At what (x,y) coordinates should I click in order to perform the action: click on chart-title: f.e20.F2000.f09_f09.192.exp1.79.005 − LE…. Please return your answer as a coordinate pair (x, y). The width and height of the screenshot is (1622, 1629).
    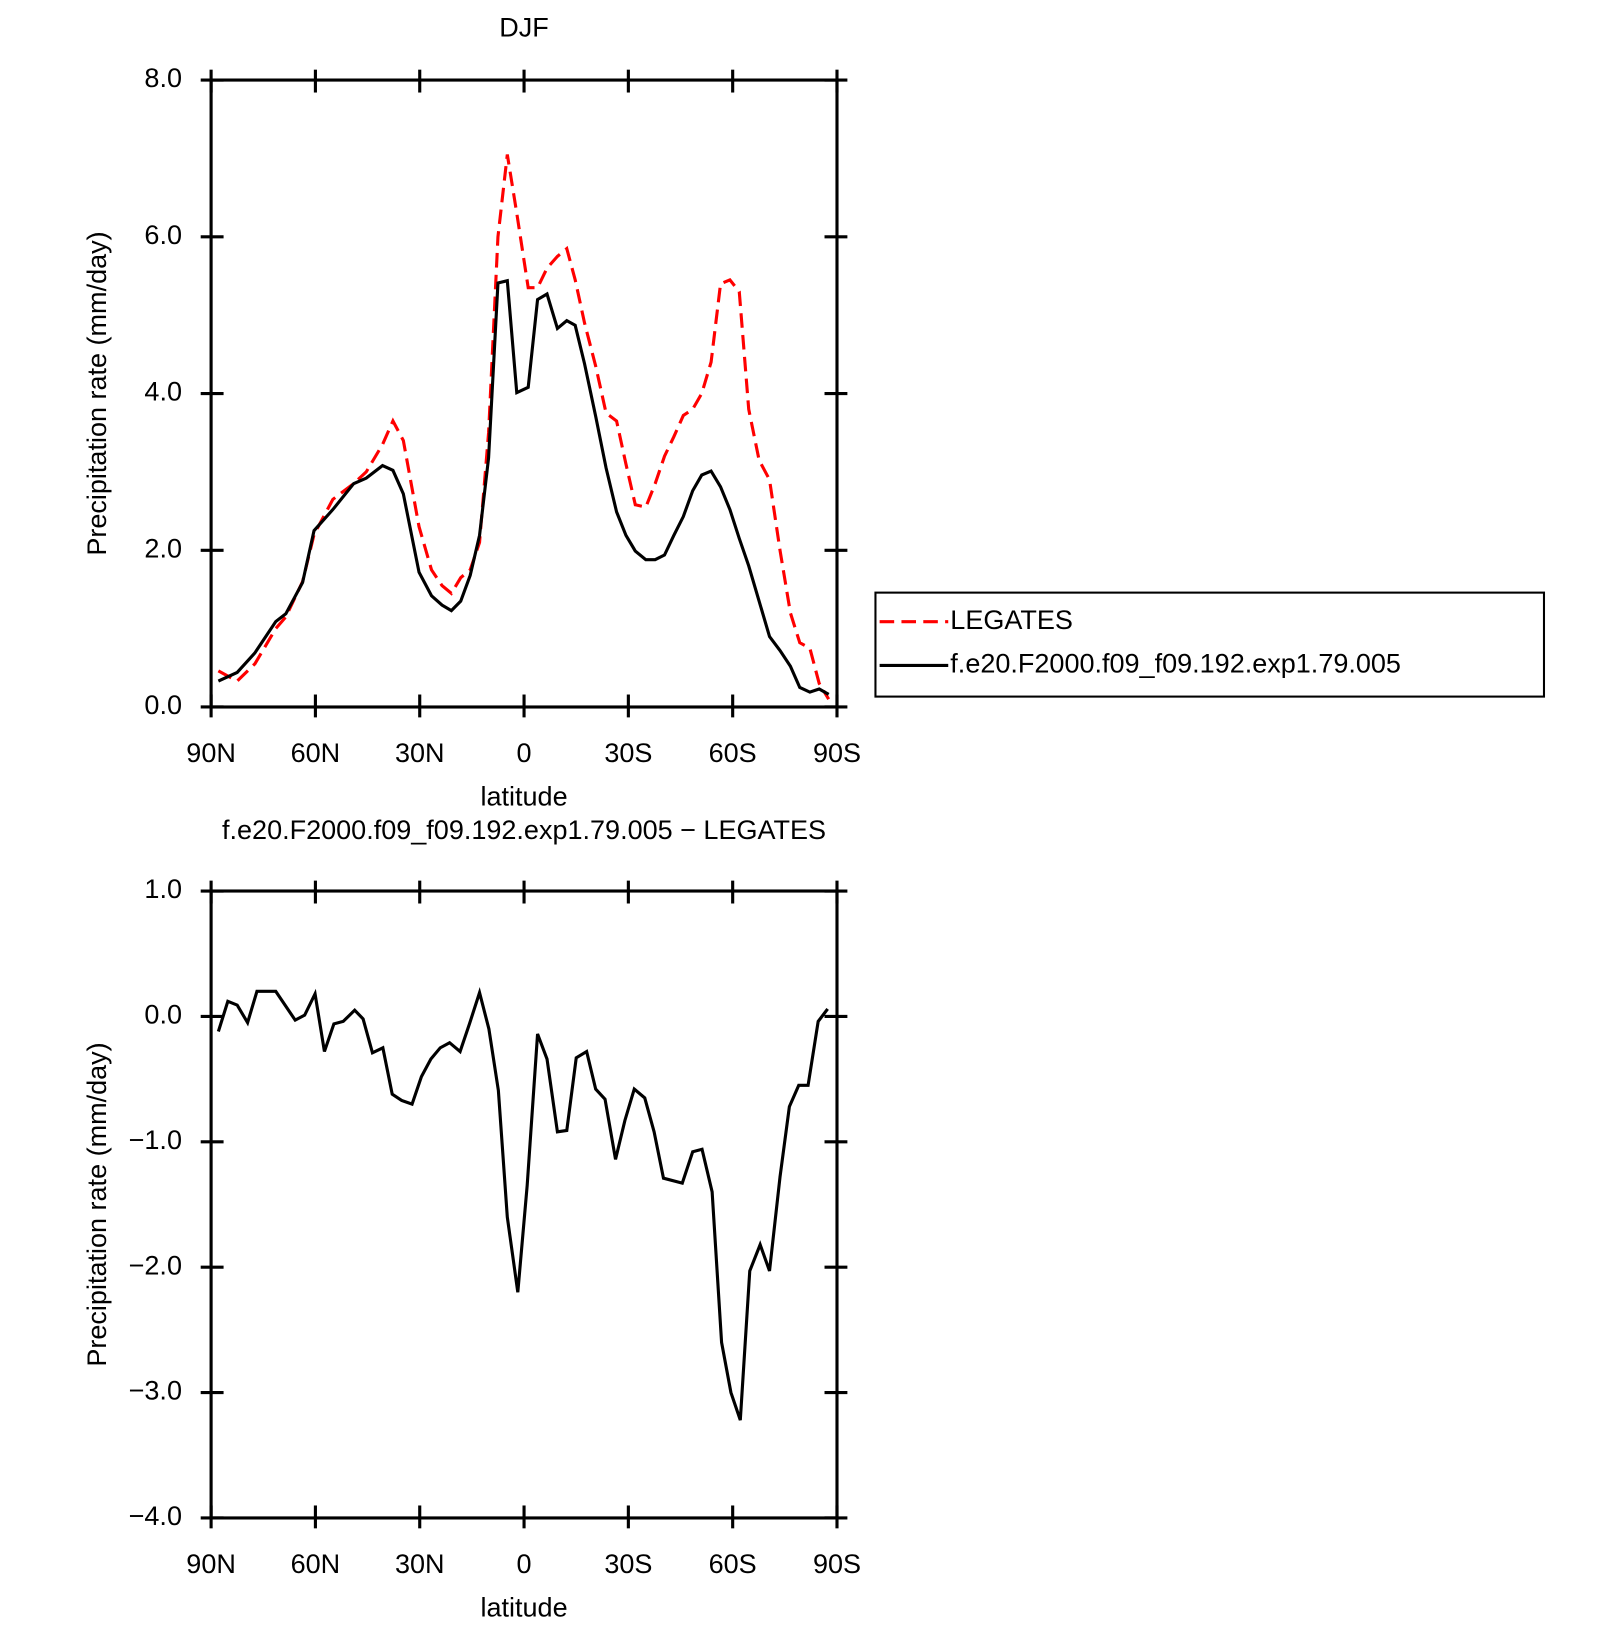
    Looking at the image, I should click on (524, 830).